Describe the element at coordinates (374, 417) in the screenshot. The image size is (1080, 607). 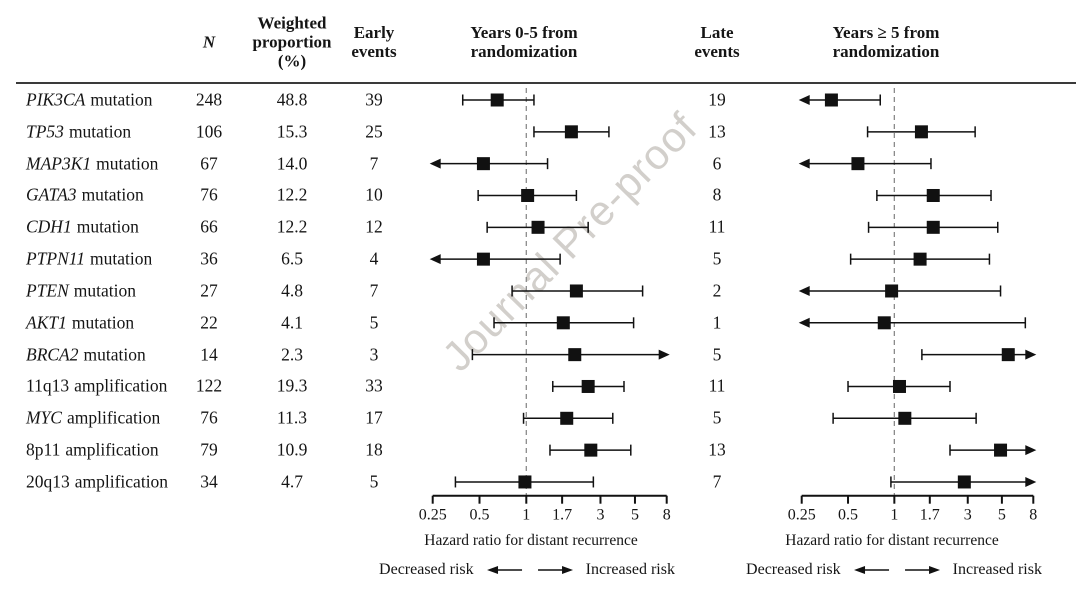
I see `early-events-value: 17` at that location.